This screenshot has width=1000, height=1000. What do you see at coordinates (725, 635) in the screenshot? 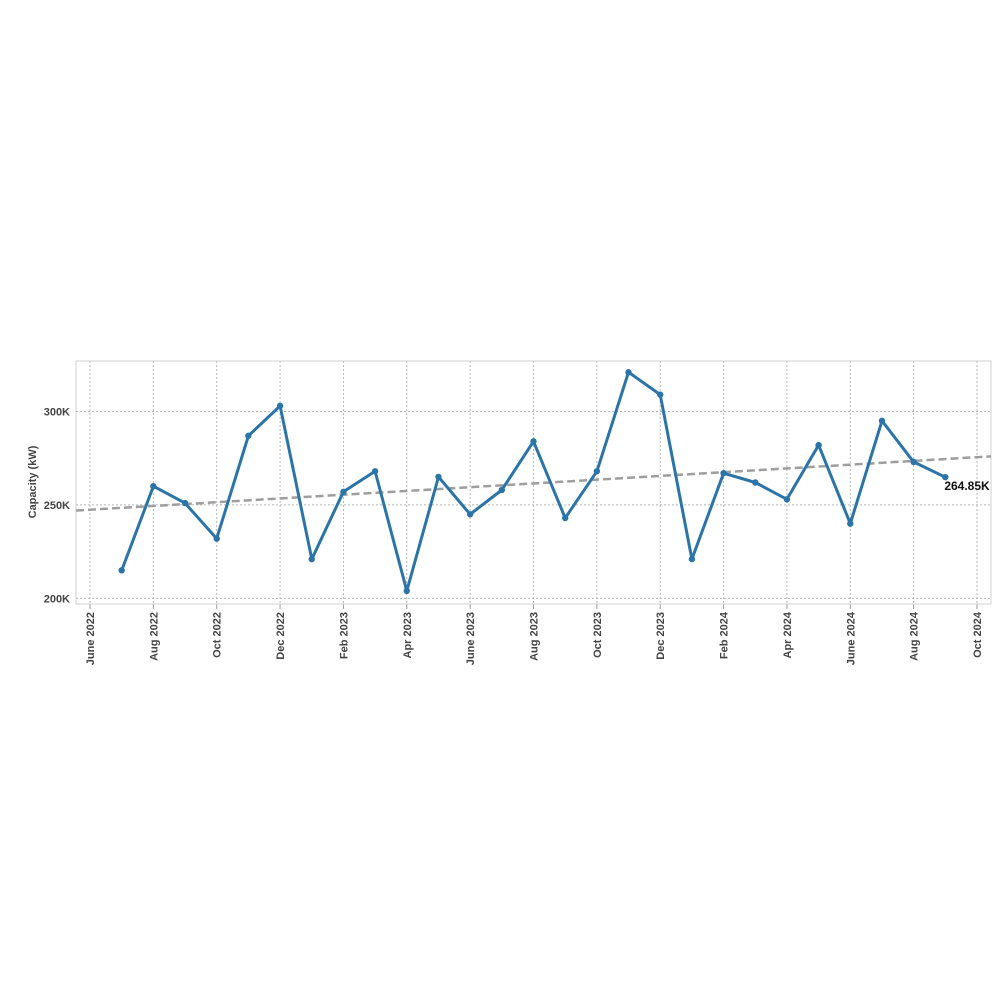
I see `x-tick-label: Feb 2024` at bounding box center [725, 635].